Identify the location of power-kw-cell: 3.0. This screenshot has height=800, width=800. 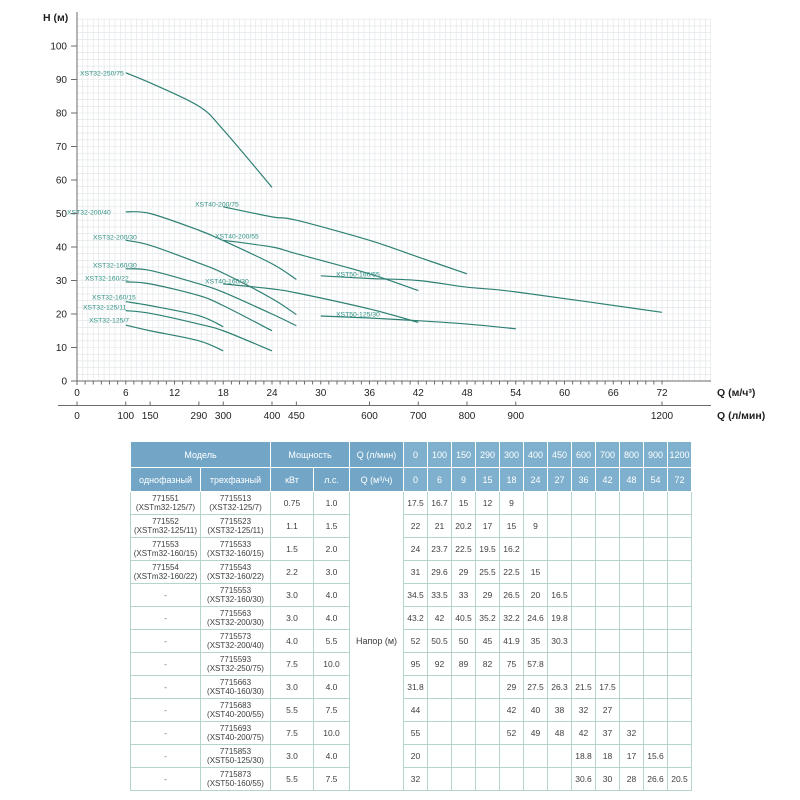
(292, 618).